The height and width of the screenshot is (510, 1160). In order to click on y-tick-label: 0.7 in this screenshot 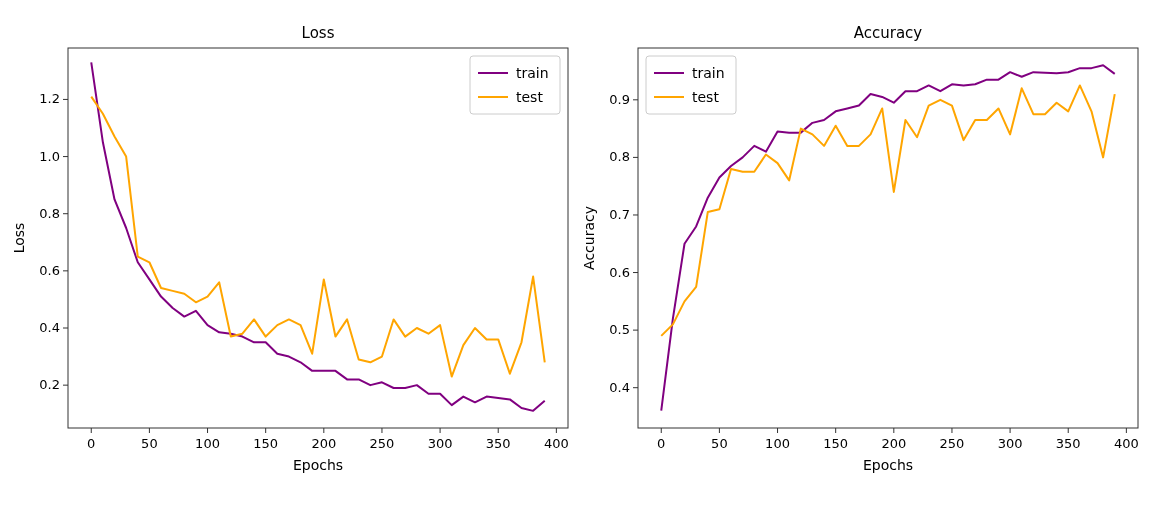, I will do `click(619, 214)`.